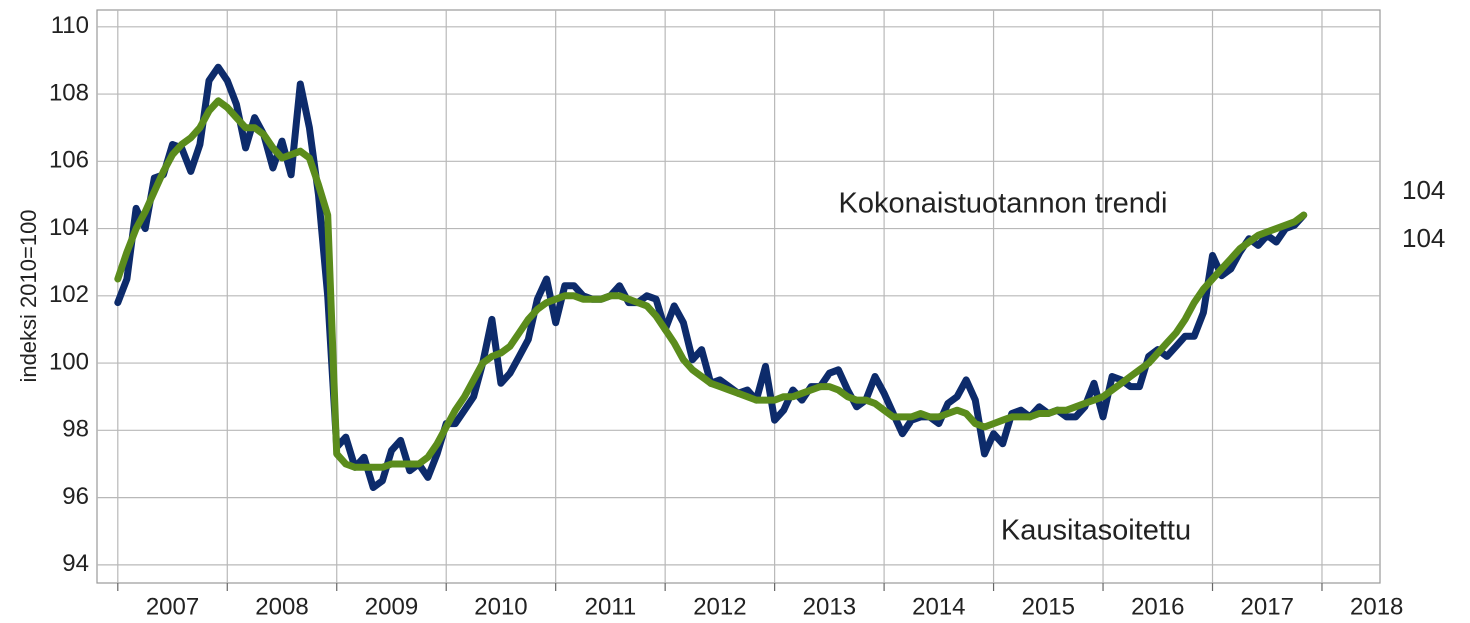 Image resolution: width=1470 pixels, height=623 pixels. I want to click on y-tick-label: 98, so click(75, 429).